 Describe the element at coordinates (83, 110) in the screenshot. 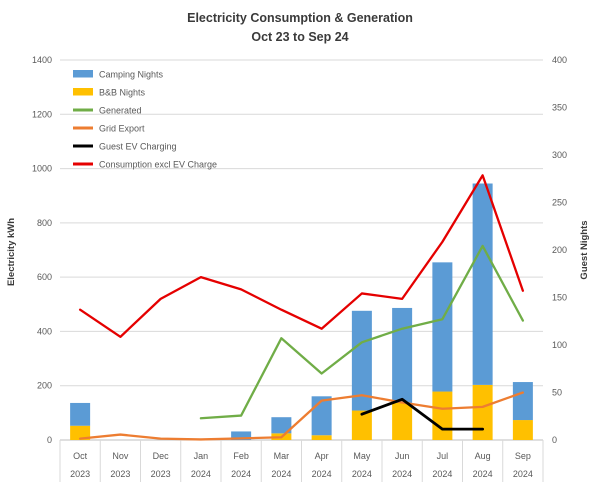

I see `legend-swatch-generated` at that location.